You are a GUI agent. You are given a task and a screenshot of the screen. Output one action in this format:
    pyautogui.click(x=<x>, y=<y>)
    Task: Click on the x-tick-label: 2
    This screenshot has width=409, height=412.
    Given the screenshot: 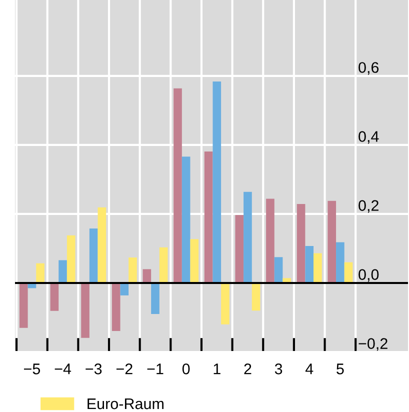 What is the action you would take?
    pyautogui.click(x=248, y=369)
    